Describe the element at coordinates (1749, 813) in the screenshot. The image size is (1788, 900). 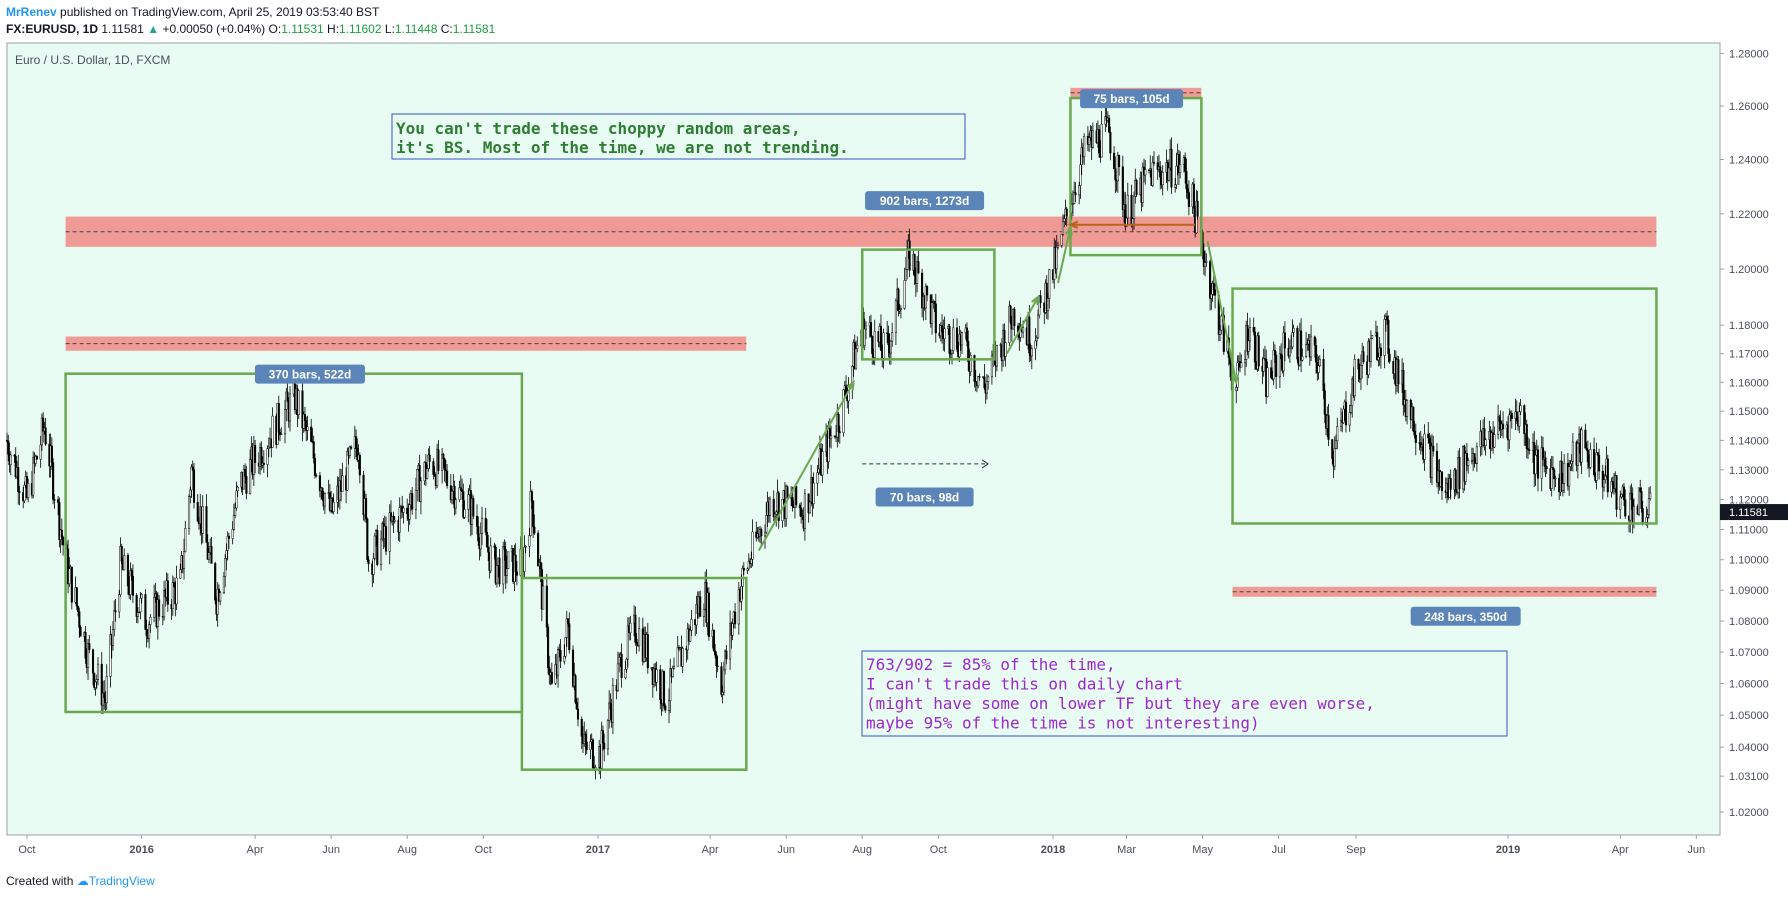
I see `price-tick-label: 1.02000` at that location.